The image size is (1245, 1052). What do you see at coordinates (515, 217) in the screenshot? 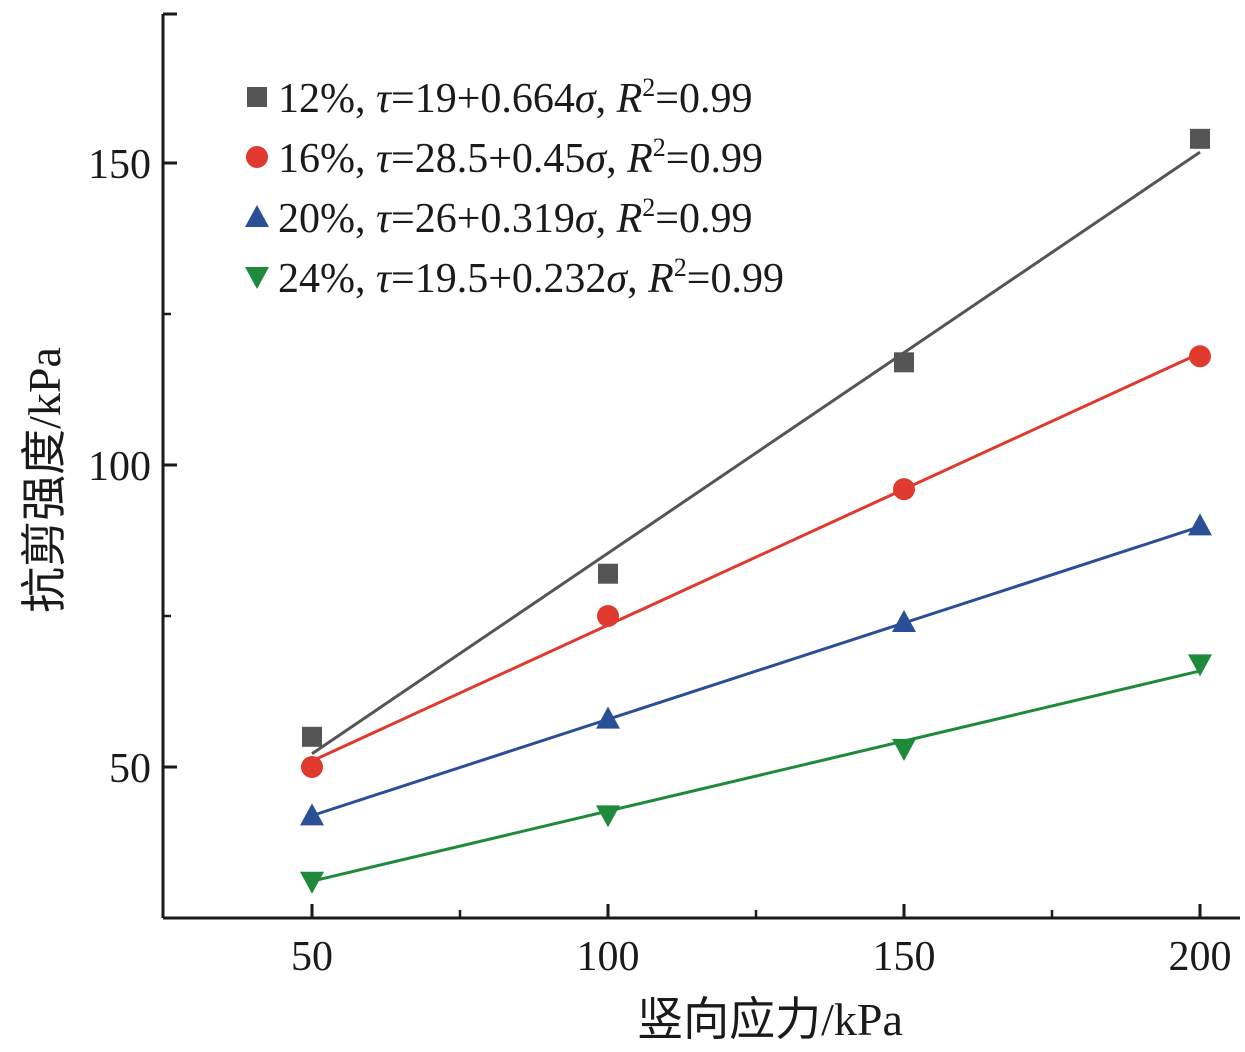
I see `legend-label-2: 20%, τ=26+0.319σ, R2=0.99` at bounding box center [515, 217].